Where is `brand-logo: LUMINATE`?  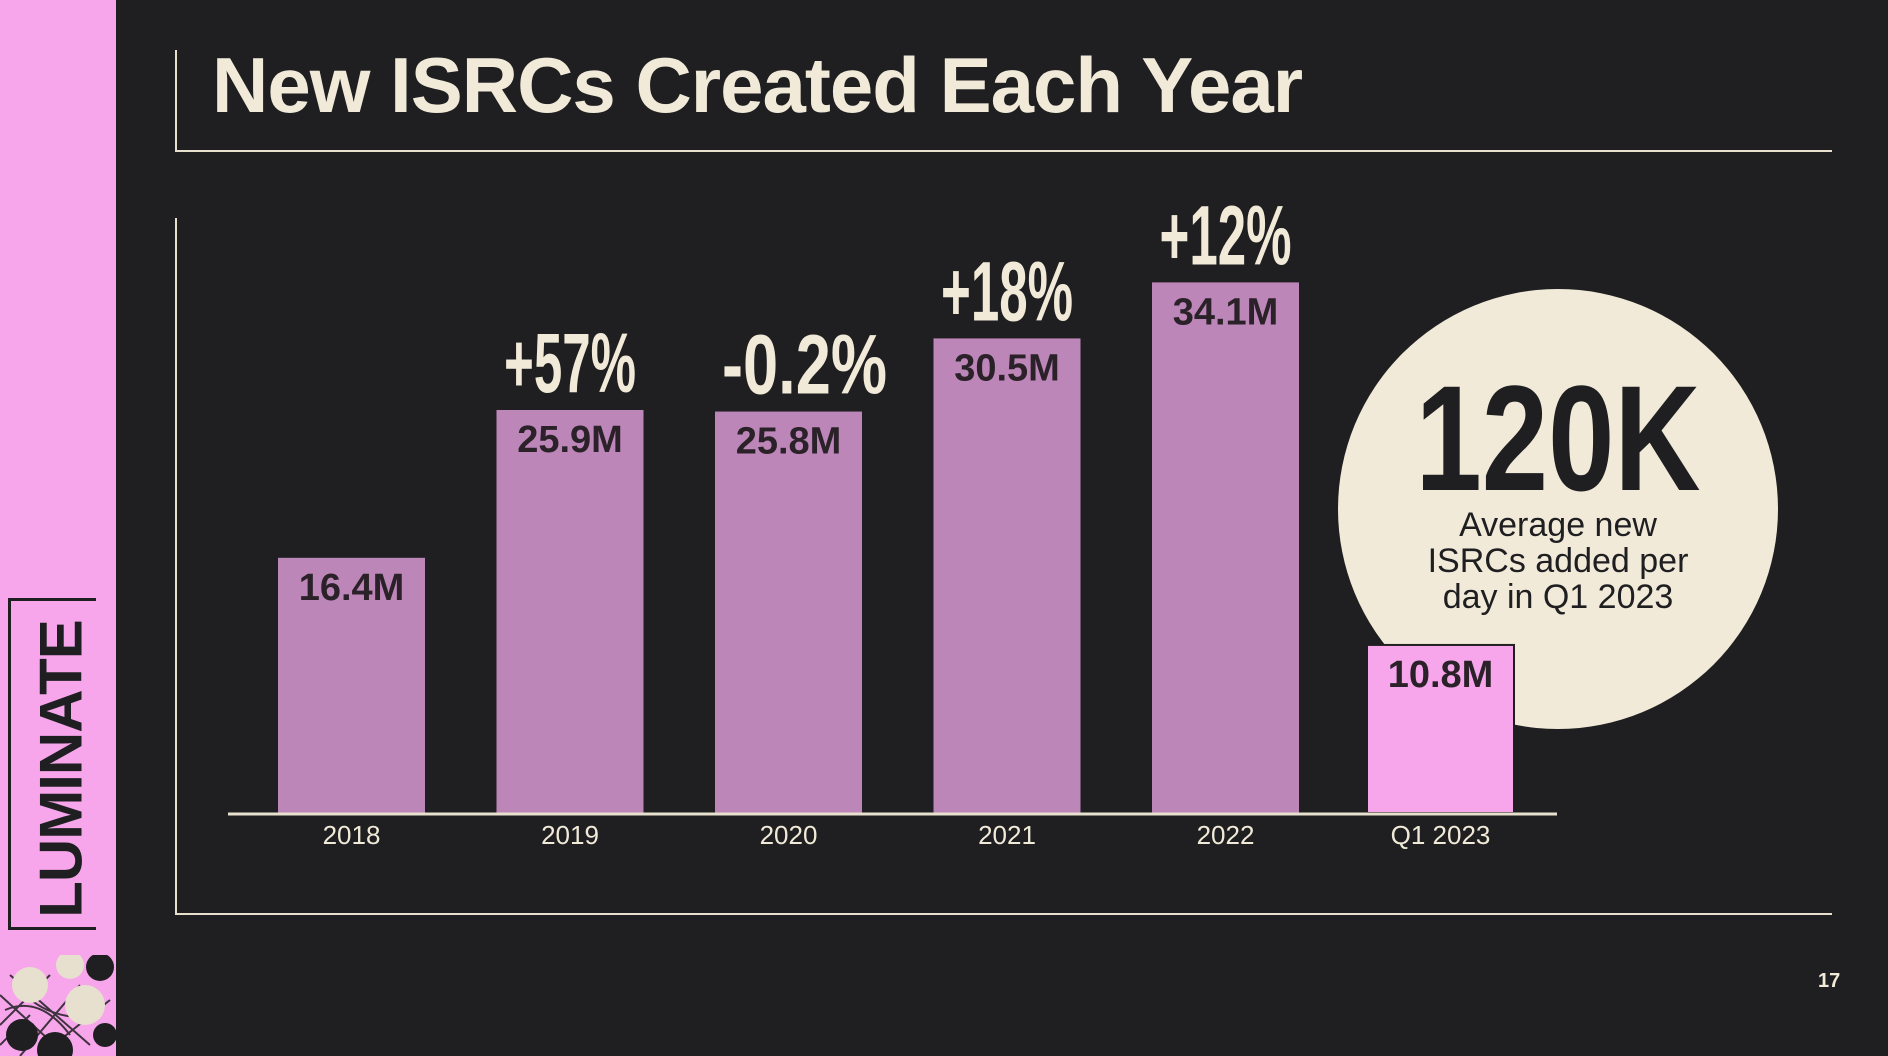 brand-logo: LUMINATE is located at coordinates (52, 764).